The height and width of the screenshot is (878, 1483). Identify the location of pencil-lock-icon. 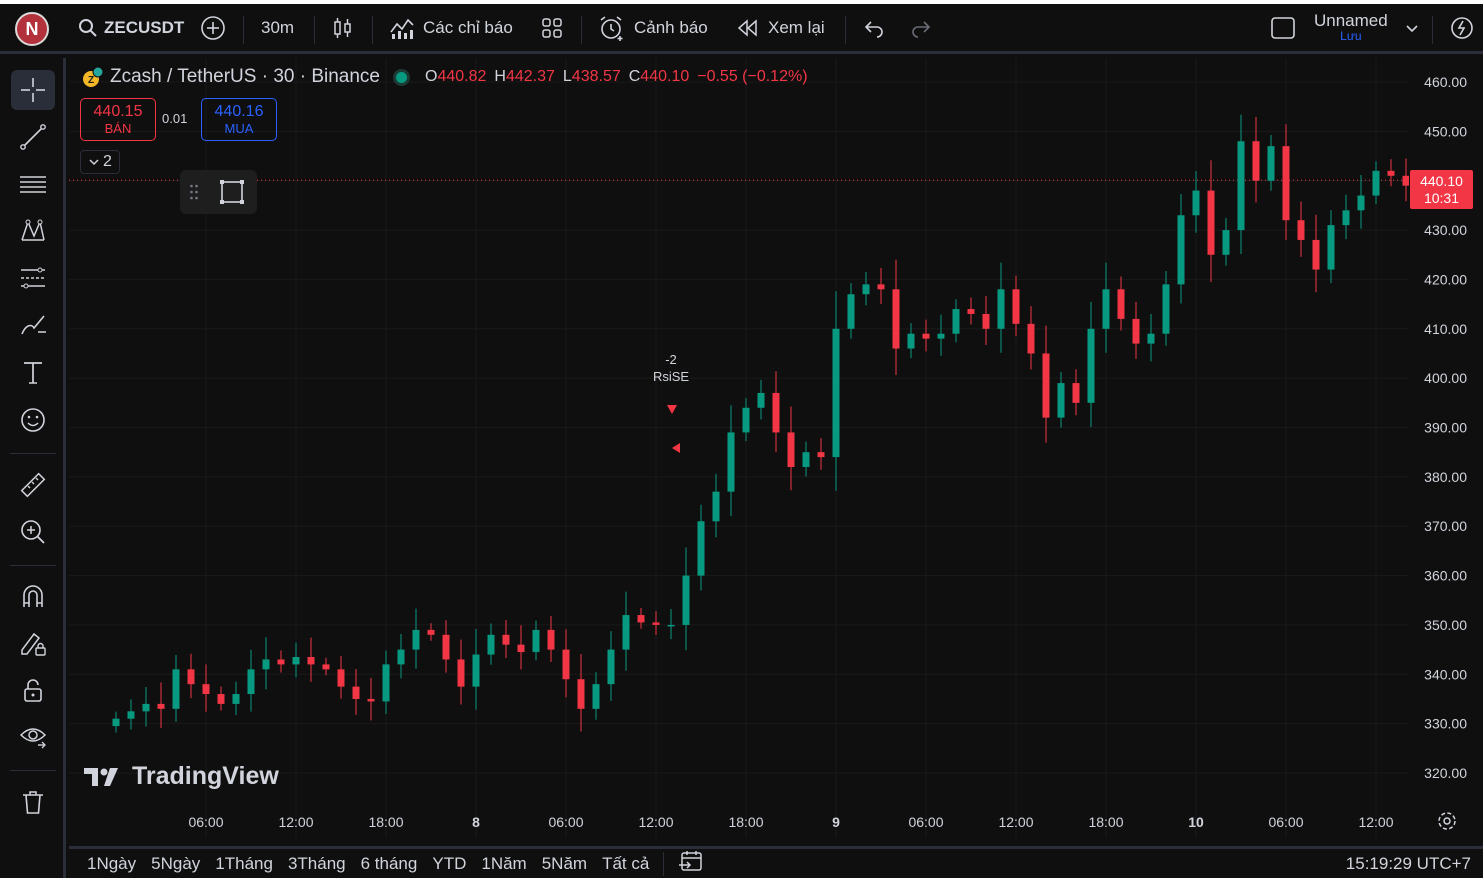
(33, 644).